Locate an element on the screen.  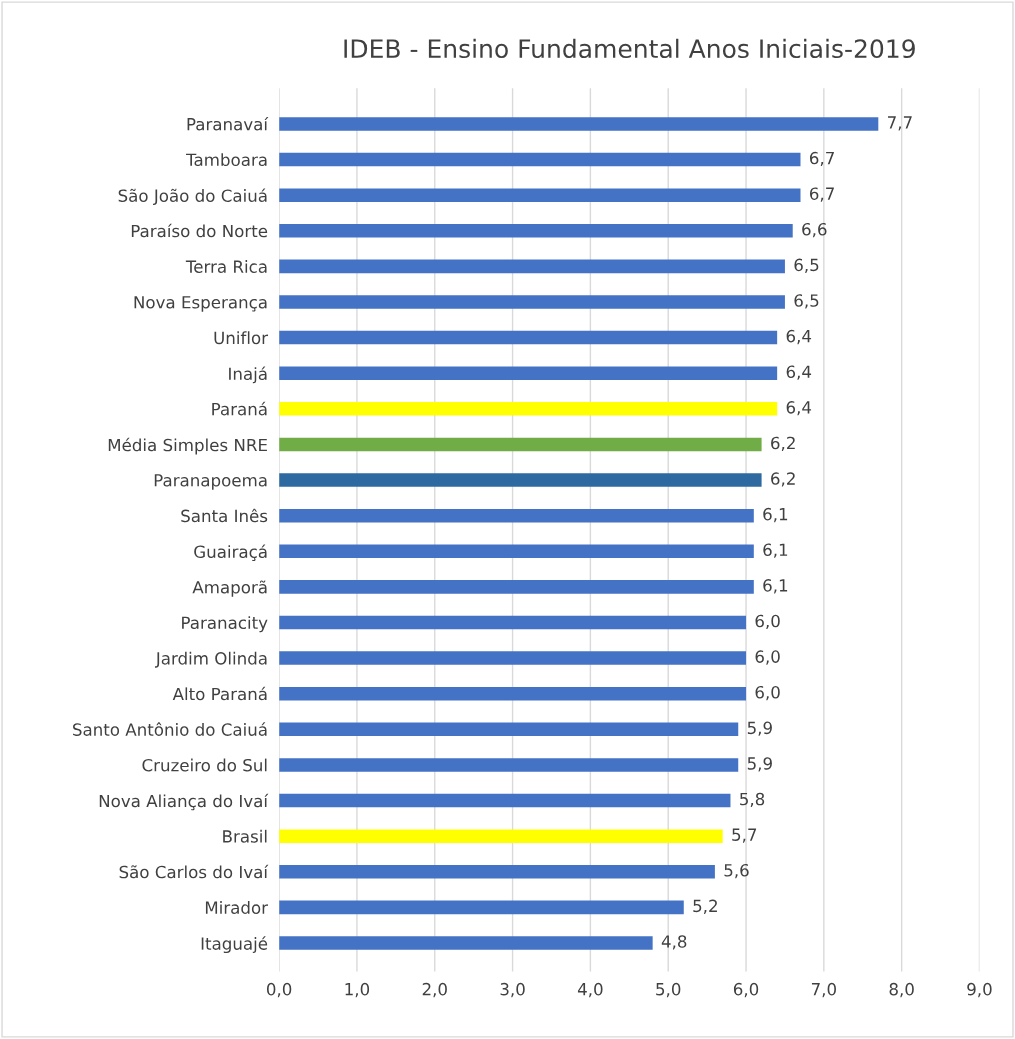
y-tick-label: Tamboara is located at coordinates (226, 160).